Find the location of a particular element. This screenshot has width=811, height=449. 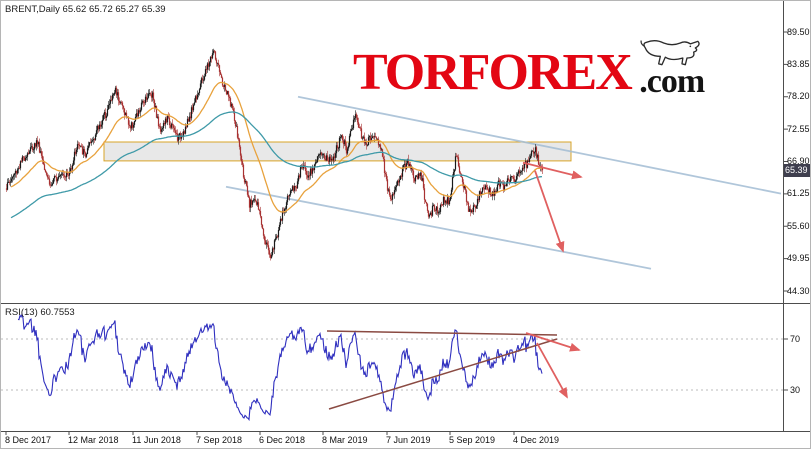

date-axis-label: 7 Sep 2018 is located at coordinates (219, 440).